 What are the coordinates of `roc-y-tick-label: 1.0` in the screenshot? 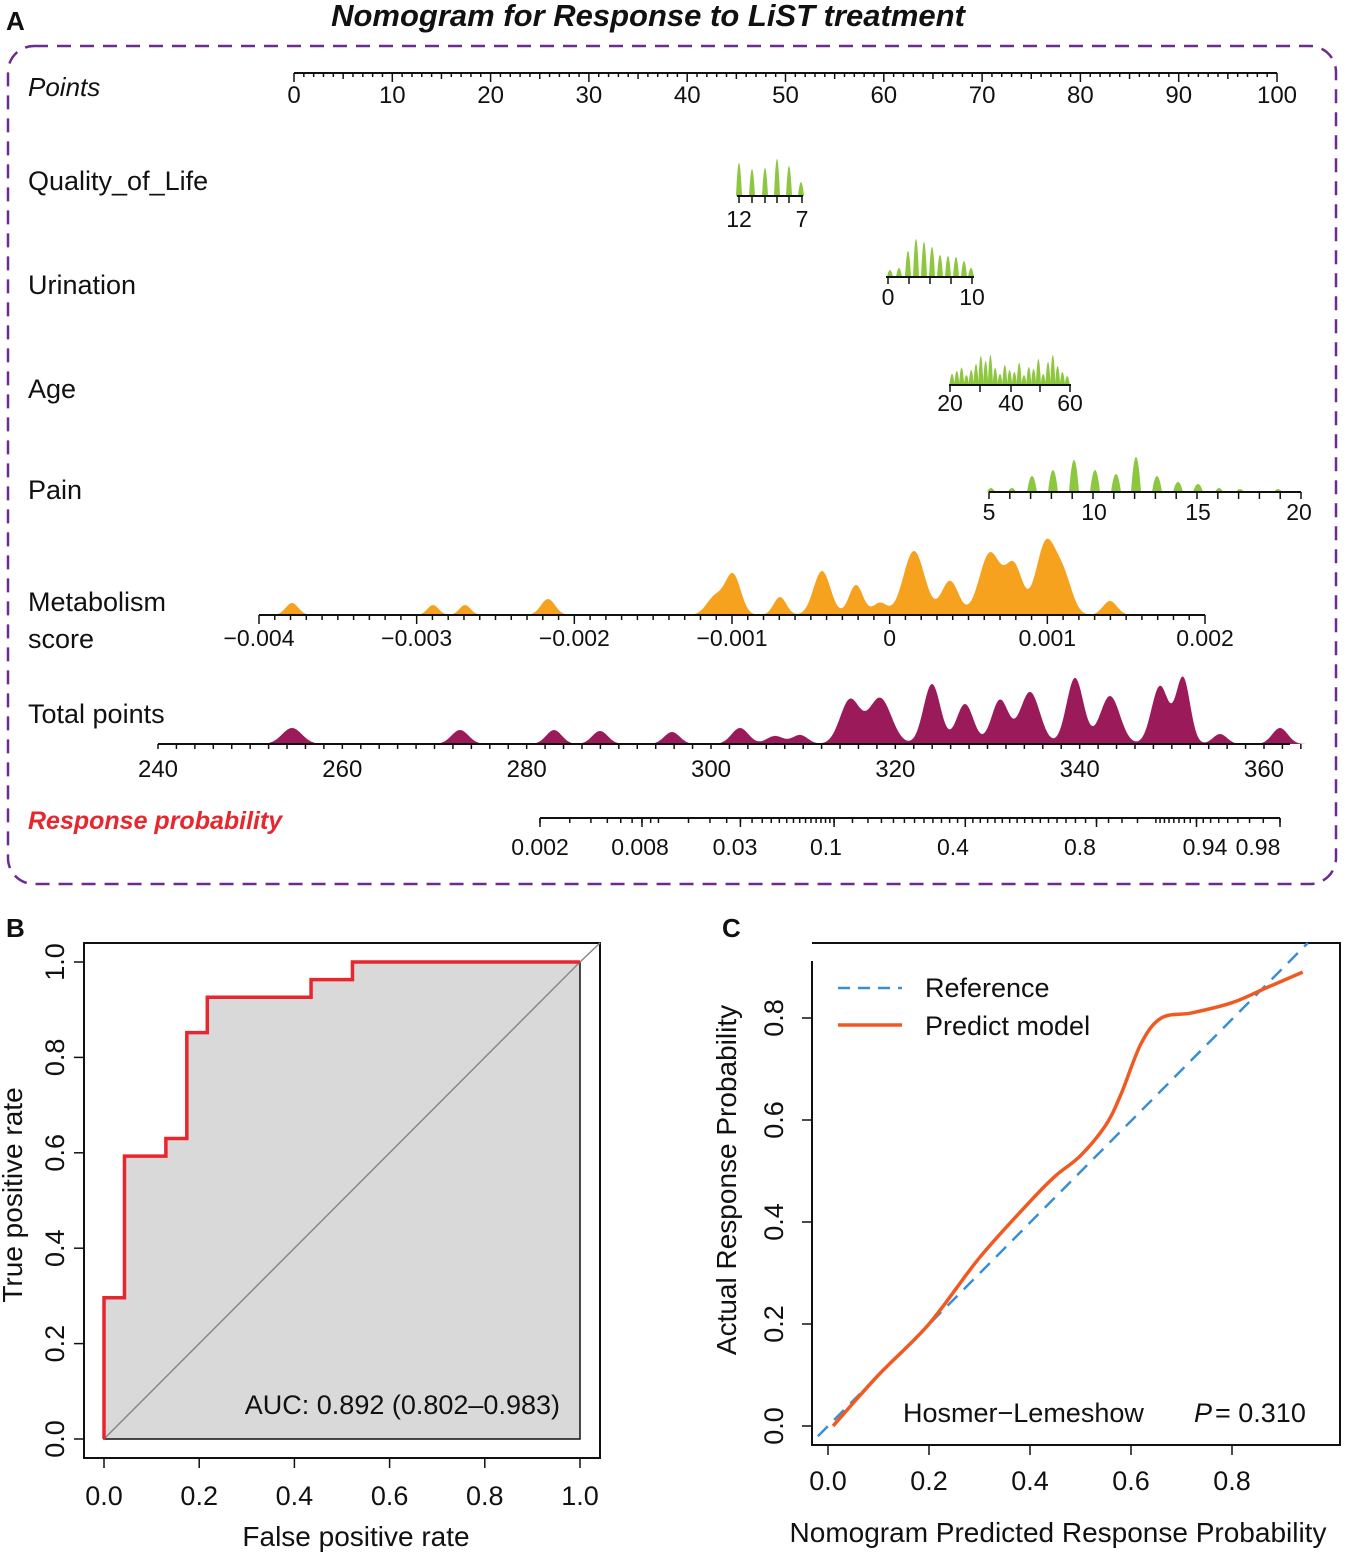 It's located at (55, 962).